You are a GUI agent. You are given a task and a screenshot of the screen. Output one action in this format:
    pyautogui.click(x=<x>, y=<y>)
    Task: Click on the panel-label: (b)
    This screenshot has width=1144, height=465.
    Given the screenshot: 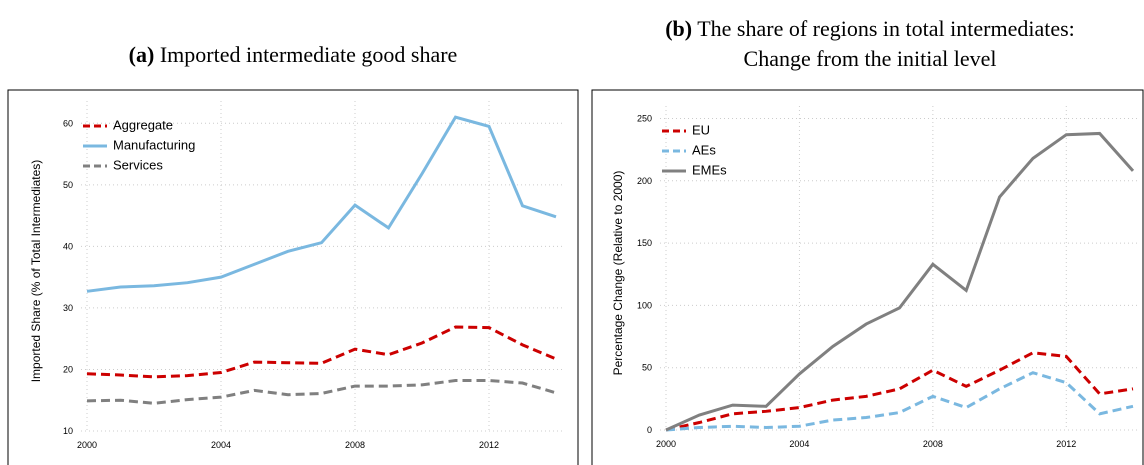 What is the action you would take?
    pyautogui.click(x=678, y=28)
    